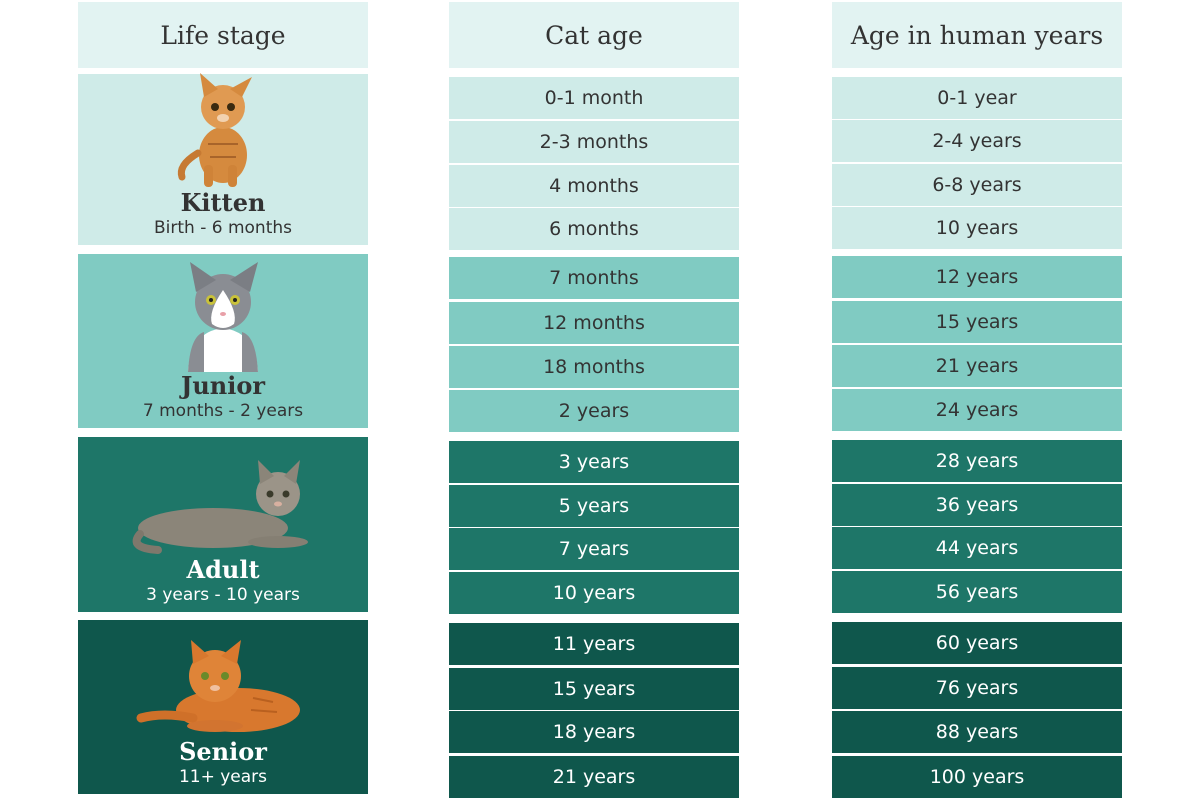 The image size is (1200, 800). What do you see at coordinates (594, 186) in the screenshot?
I see `cat-age-cell: 4 months` at bounding box center [594, 186].